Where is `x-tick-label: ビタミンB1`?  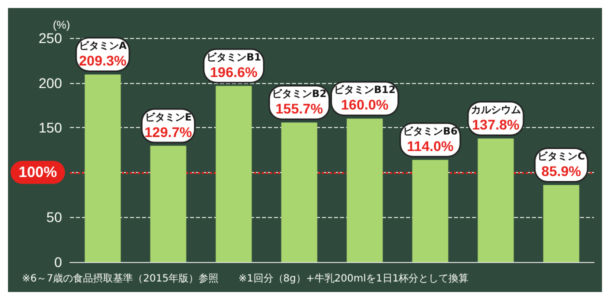 x-tick-label: ビタミンB1 is located at coordinates (234, 57).